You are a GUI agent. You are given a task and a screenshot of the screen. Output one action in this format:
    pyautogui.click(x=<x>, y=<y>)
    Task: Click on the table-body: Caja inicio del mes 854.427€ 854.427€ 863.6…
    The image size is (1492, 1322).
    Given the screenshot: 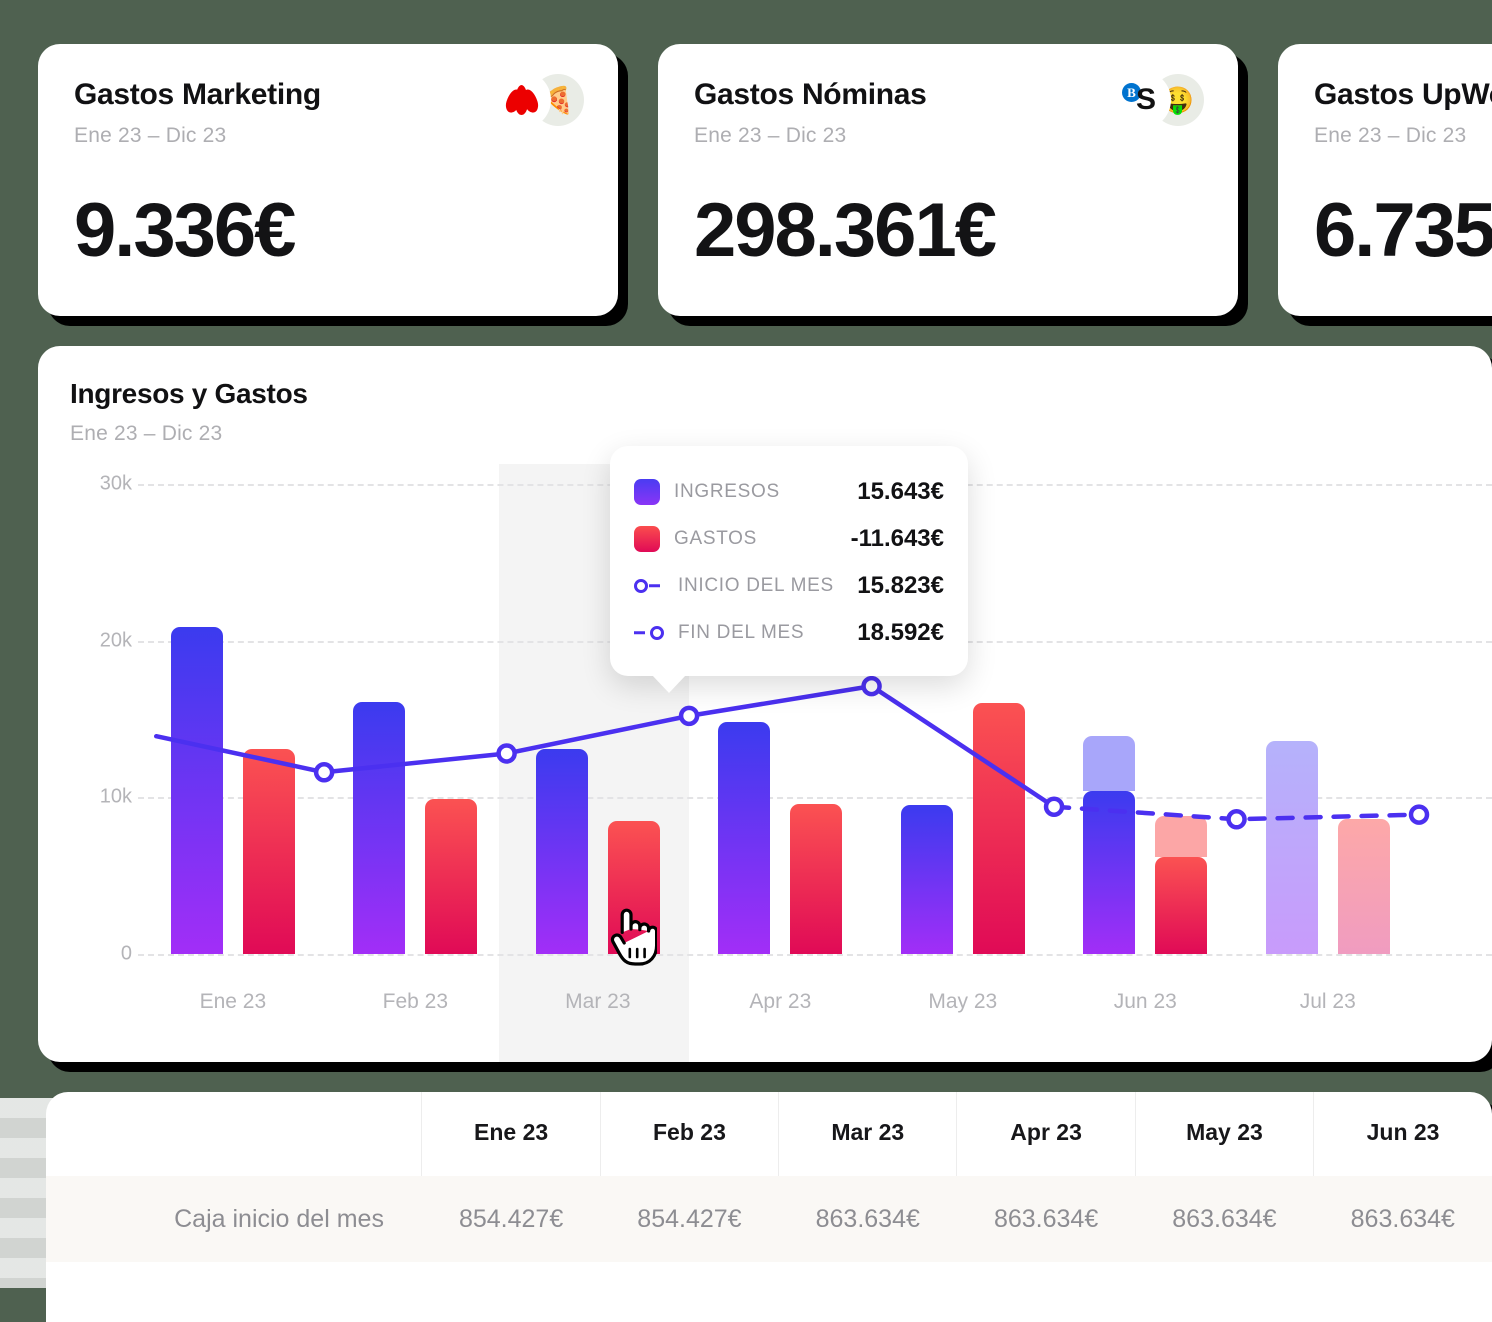 What is the action you would take?
    pyautogui.click(x=769, y=1219)
    